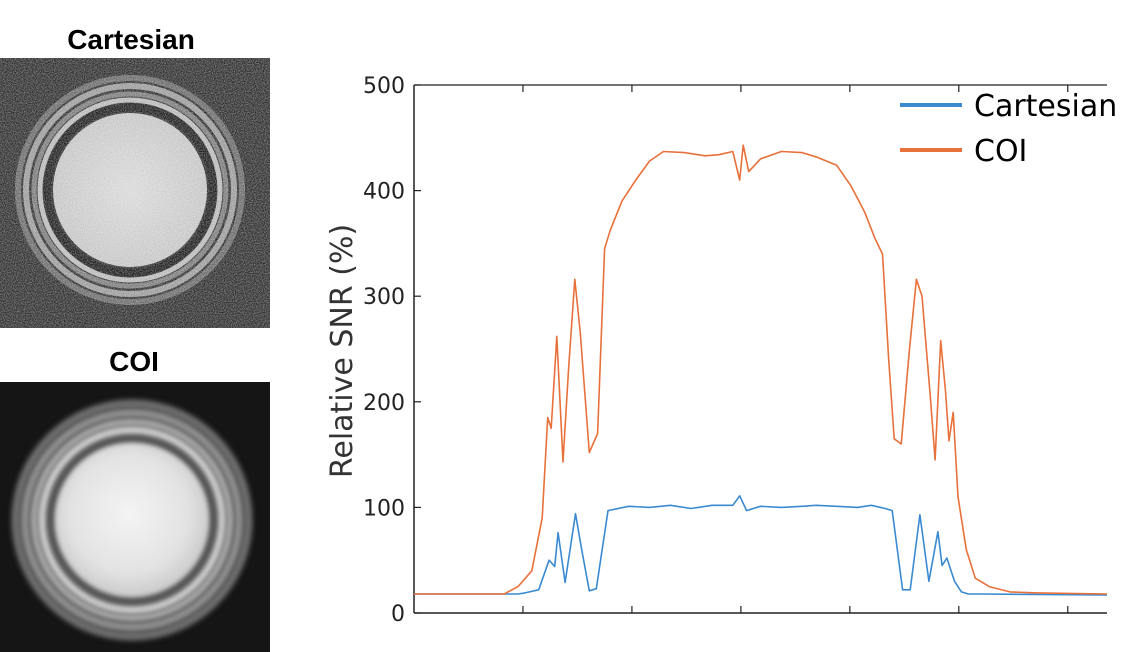 The height and width of the screenshot is (652, 1140). Describe the element at coordinates (761, 545) in the screenshot. I see `series-line-cartesian` at that location.